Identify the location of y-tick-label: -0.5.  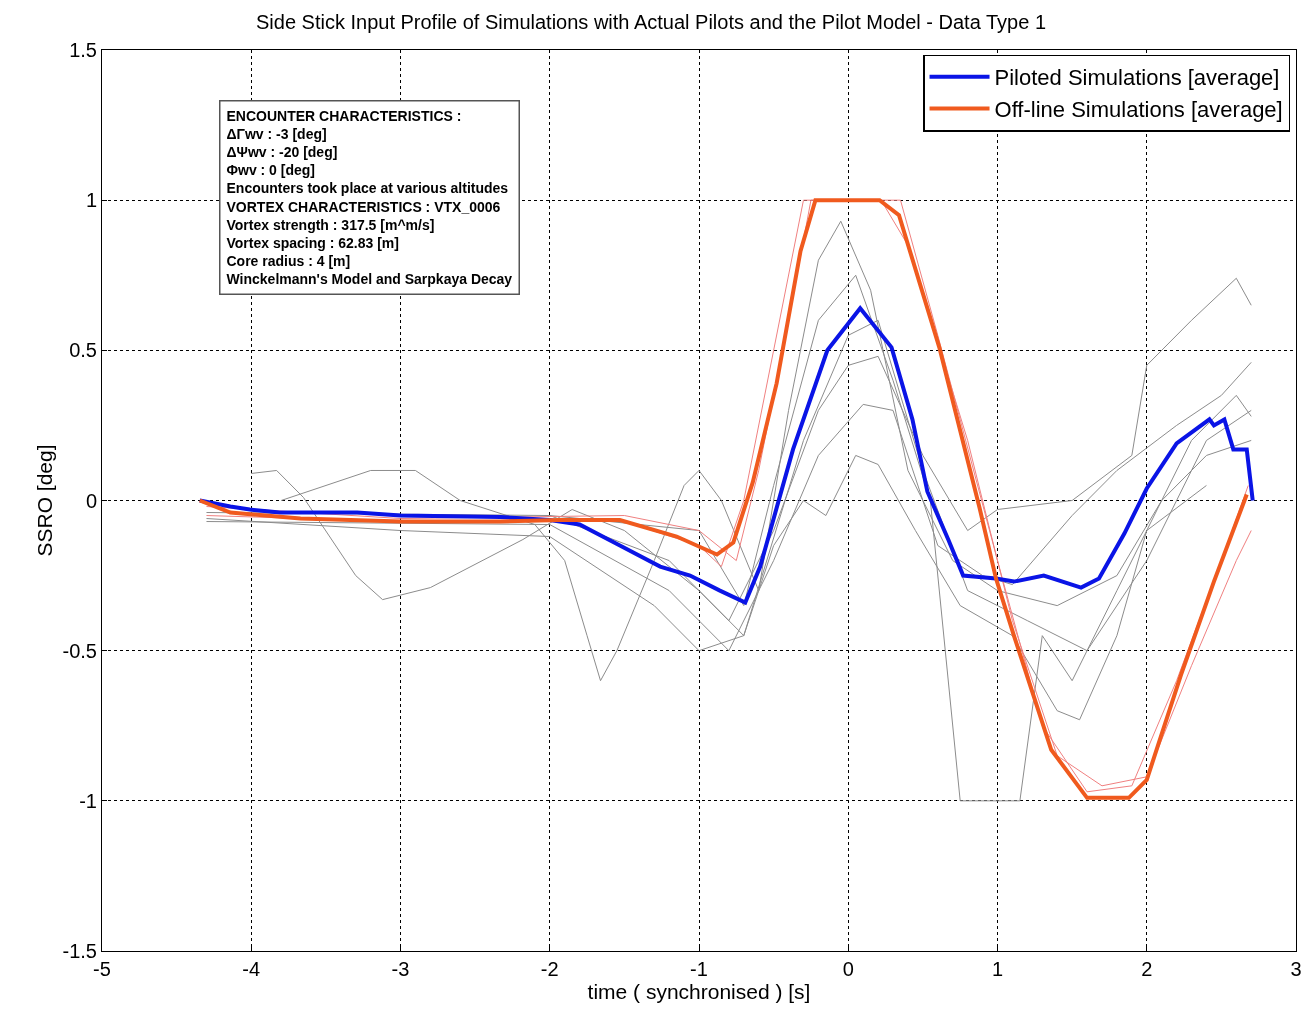
(79, 650).